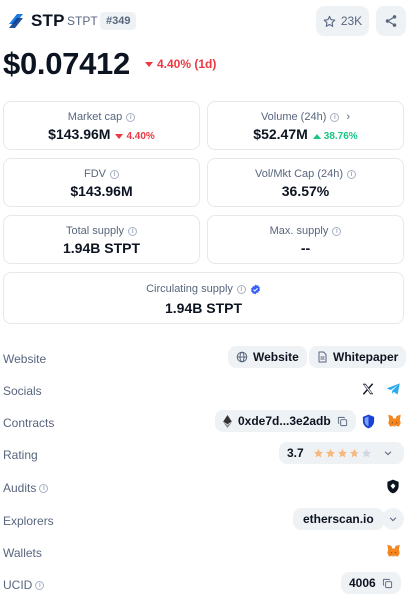 This screenshot has height=601, width=410. I want to click on circulating-supply-card: Circulating supply i 1.94B STPT, so click(203, 298).